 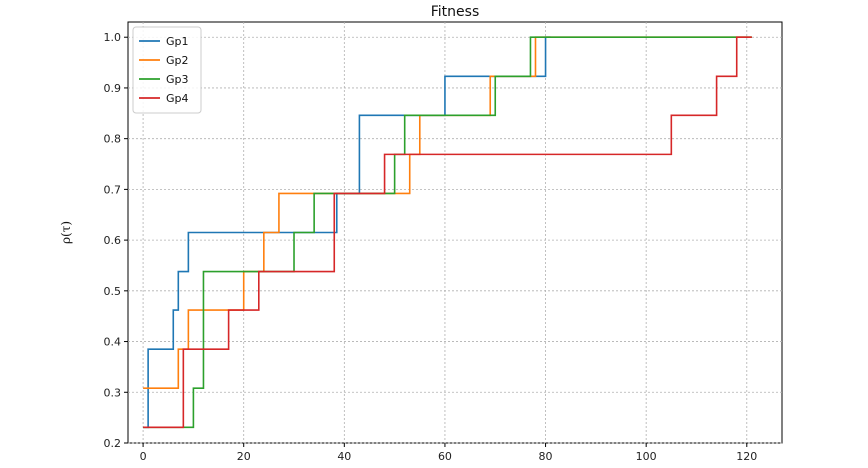 I want to click on x-tick-label: 120, so click(x=746, y=456).